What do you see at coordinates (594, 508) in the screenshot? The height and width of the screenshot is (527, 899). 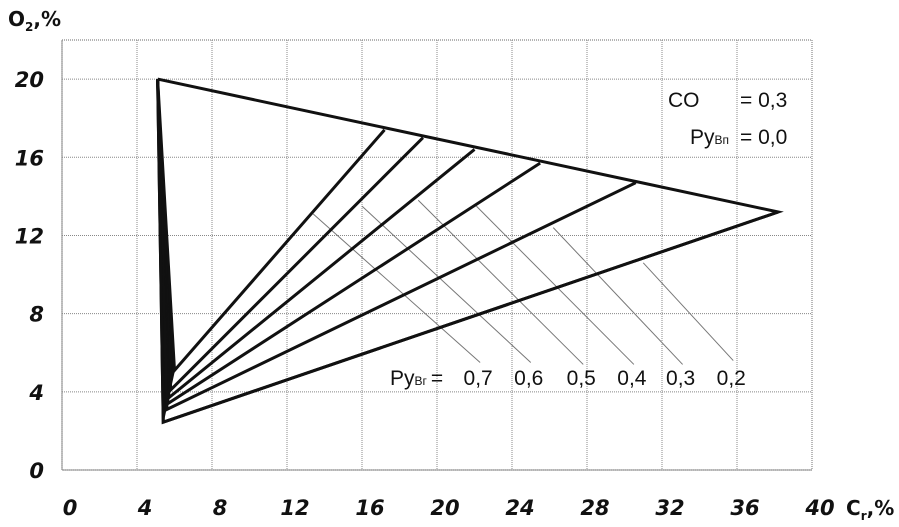 I see `x-tick-label: 28` at bounding box center [594, 508].